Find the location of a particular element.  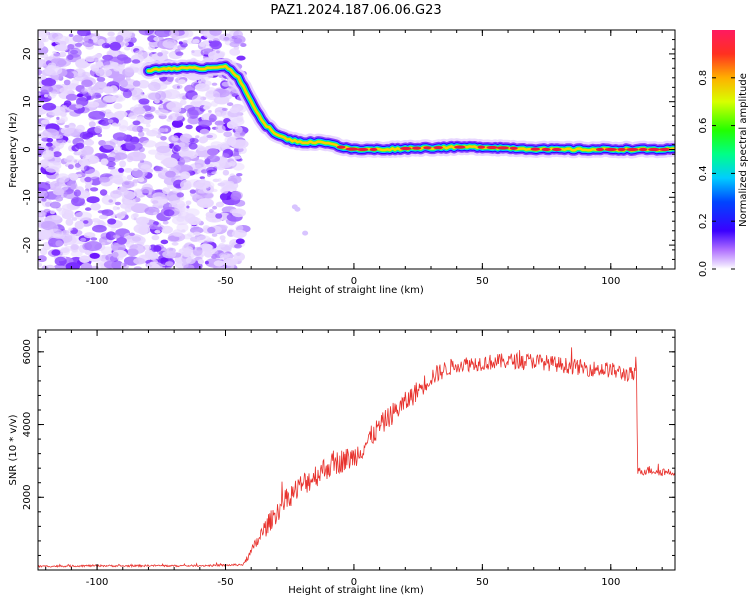

spectrogram-y-label: Frequency (Hz) is located at coordinates (13, 150).